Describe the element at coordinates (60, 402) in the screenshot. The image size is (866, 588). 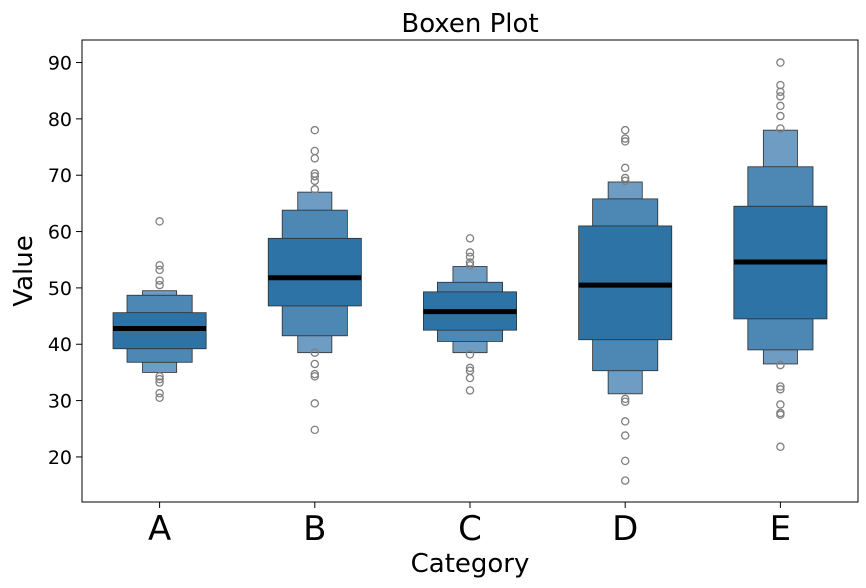
I see `y-tick-label: 30` at that location.